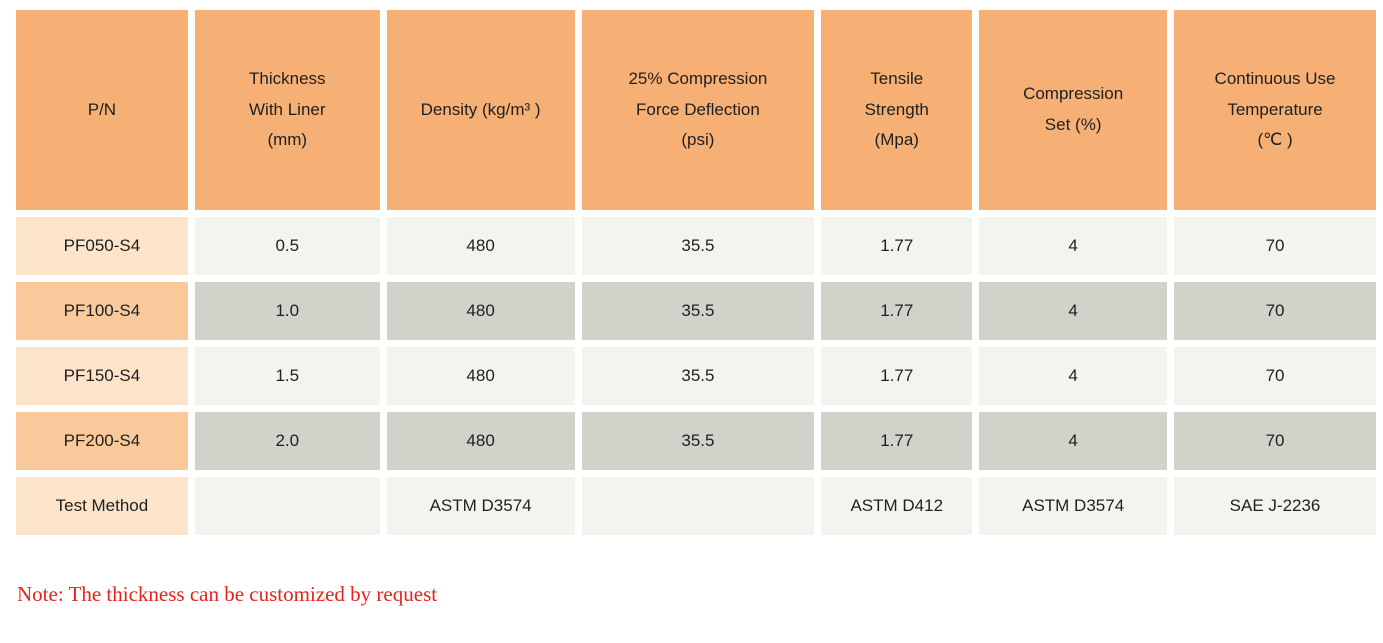 The height and width of the screenshot is (643, 1383). What do you see at coordinates (102, 246) in the screenshot?
I see `cell-pn: PF050-S4` at bounding box center [102, 246].